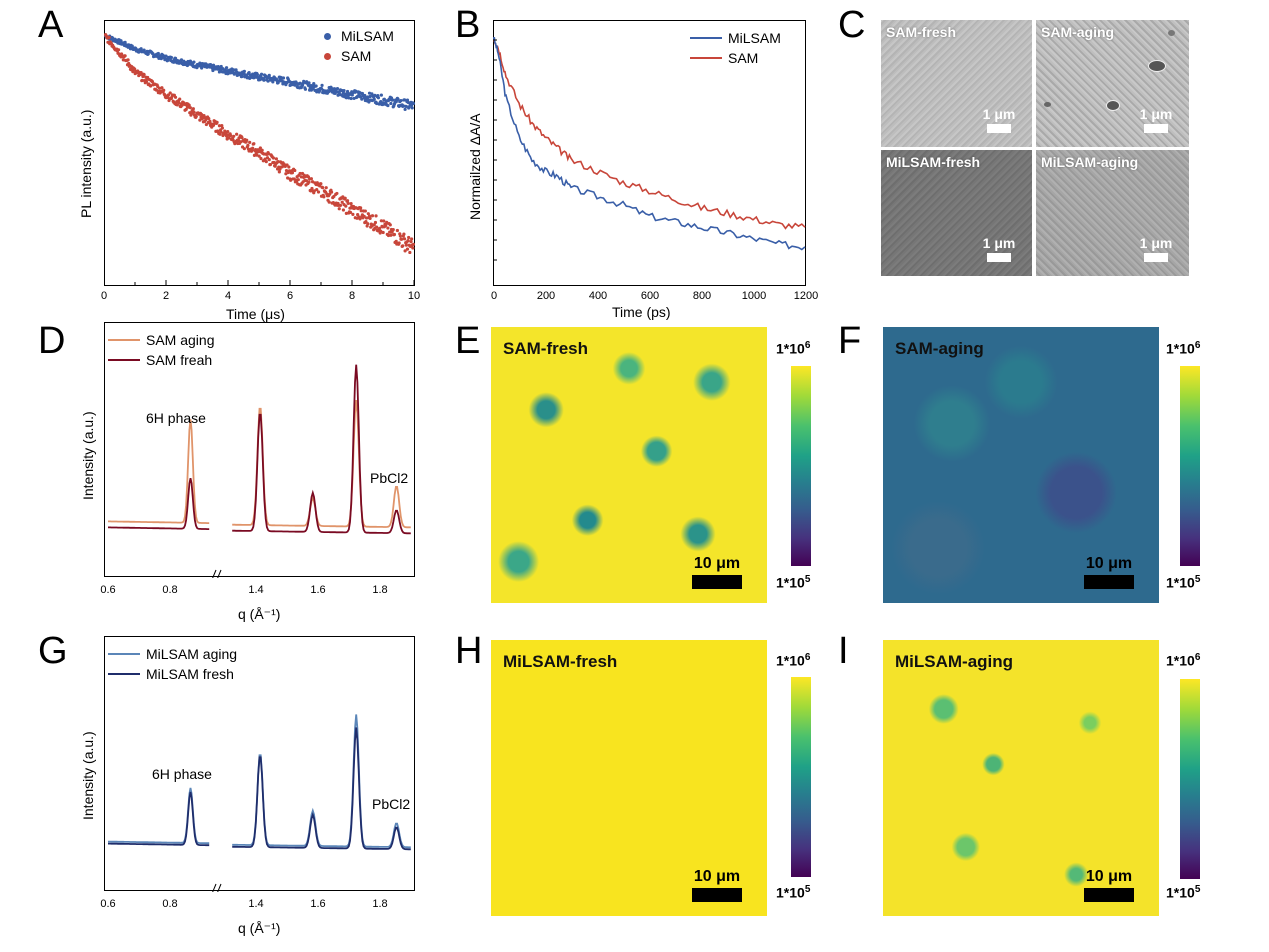  I want to click on d-xtick-0: 0.6, so click(108, 590).